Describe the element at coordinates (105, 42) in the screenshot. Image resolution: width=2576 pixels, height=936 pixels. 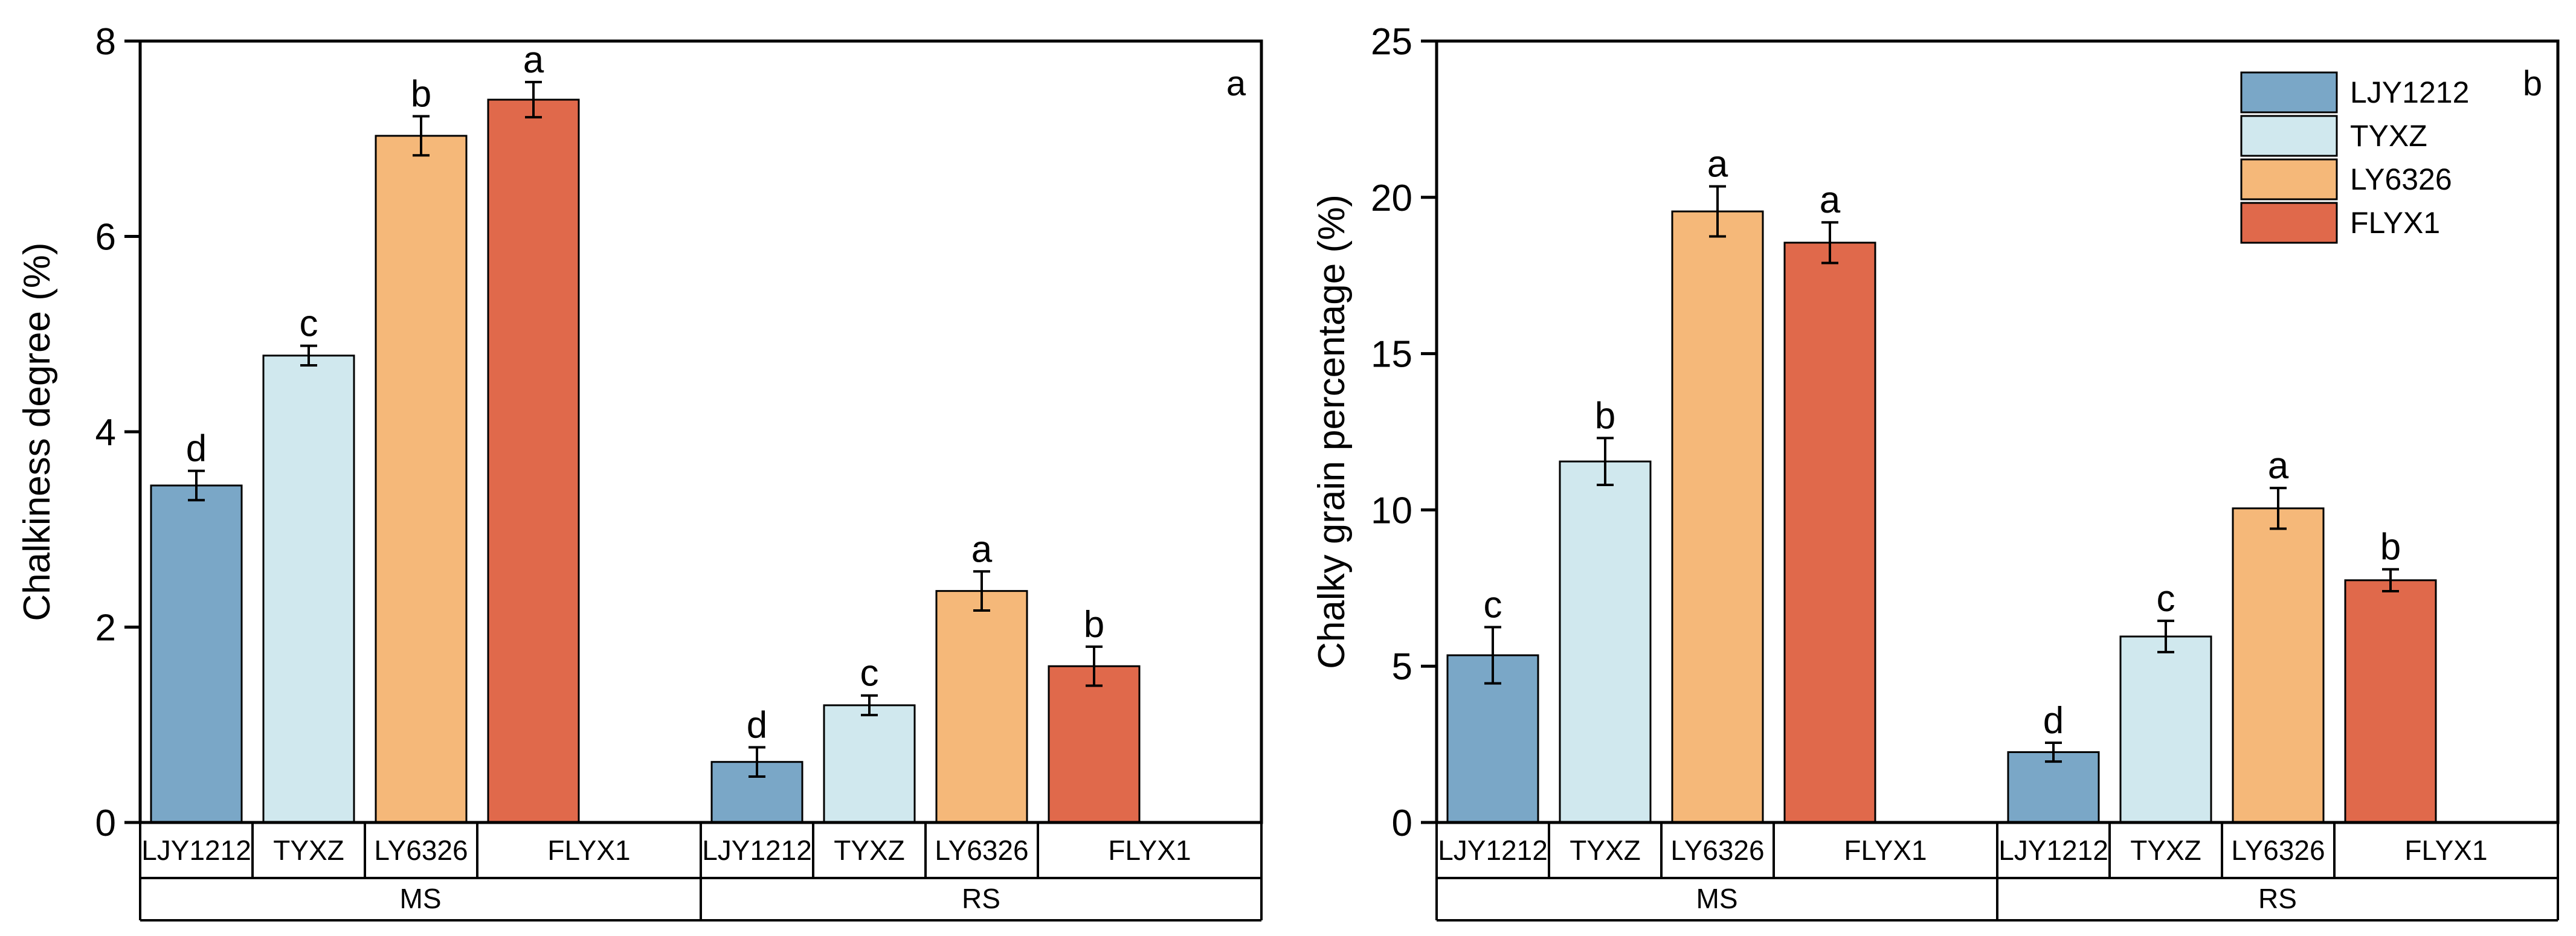
I see `y-tick-label: 8` at that location.